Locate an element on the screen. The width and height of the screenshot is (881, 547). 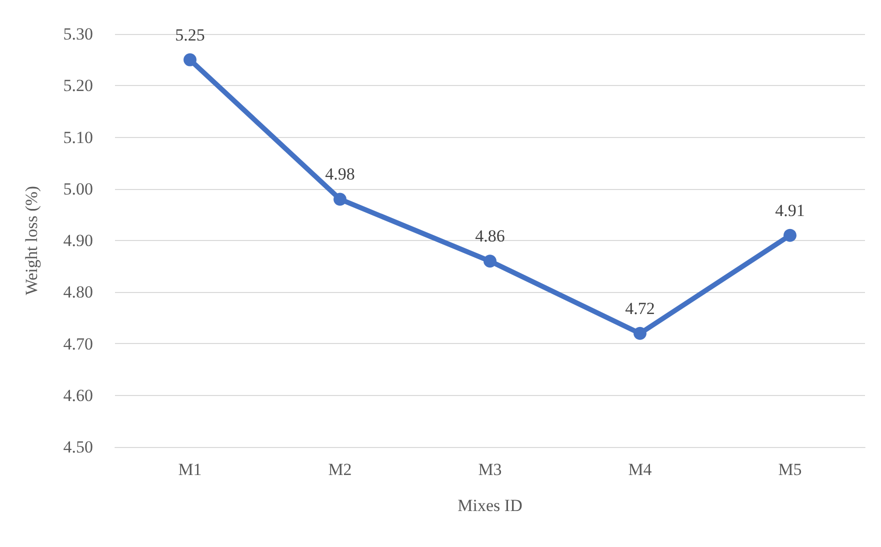
y-tick-label: 4.90 is located at coordinates (78, 240).